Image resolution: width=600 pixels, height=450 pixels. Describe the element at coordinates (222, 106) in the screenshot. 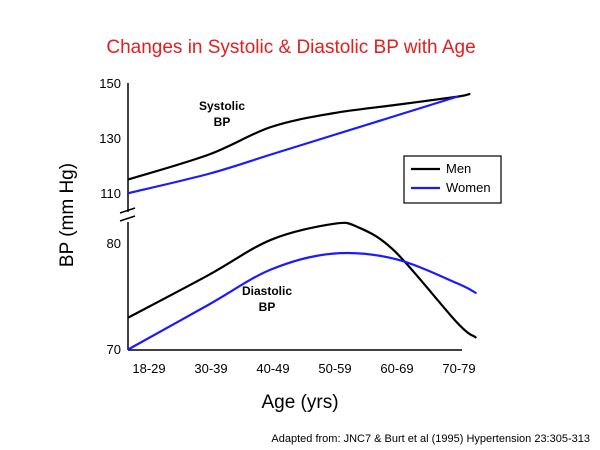

I see `annotation-label: Systolic` at that location.